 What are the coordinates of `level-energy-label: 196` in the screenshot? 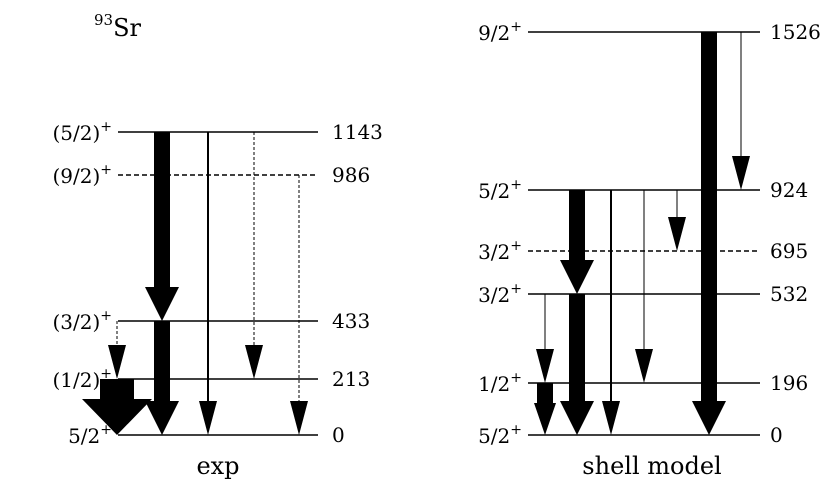 It's located at (789, 383).